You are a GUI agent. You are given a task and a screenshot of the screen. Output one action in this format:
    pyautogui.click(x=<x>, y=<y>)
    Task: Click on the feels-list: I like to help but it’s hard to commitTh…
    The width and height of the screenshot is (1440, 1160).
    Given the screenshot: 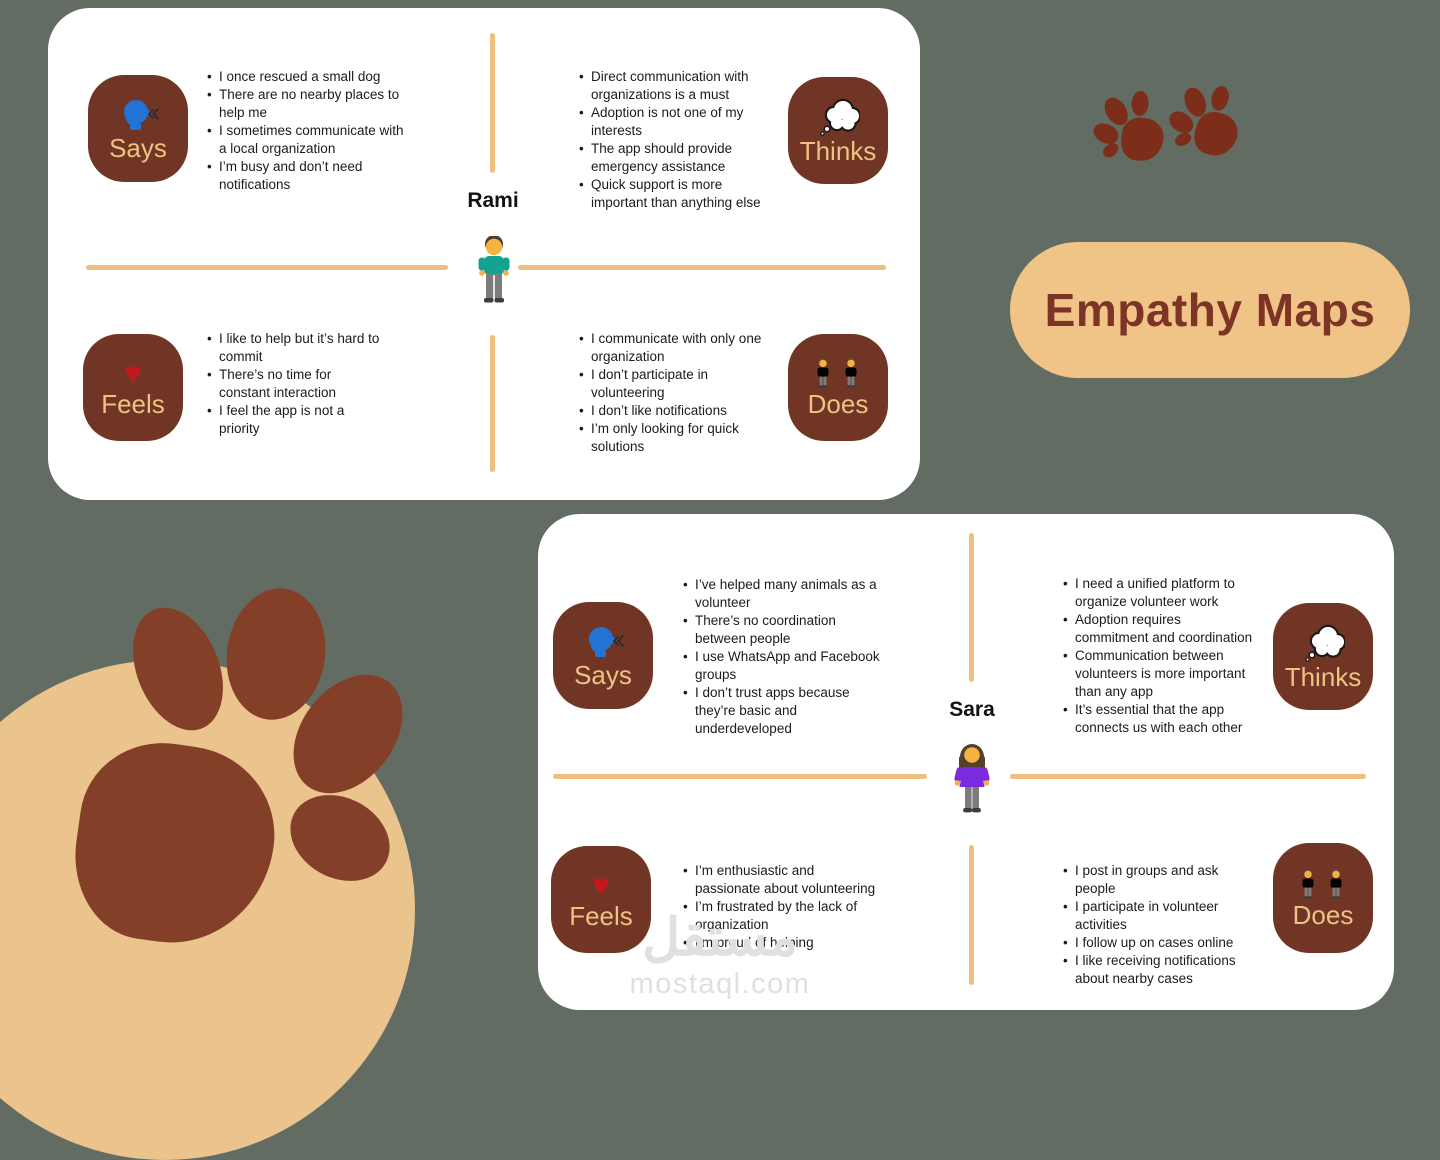 What is the action you would take?
    pyautogui.click(x=295, y=384)
    